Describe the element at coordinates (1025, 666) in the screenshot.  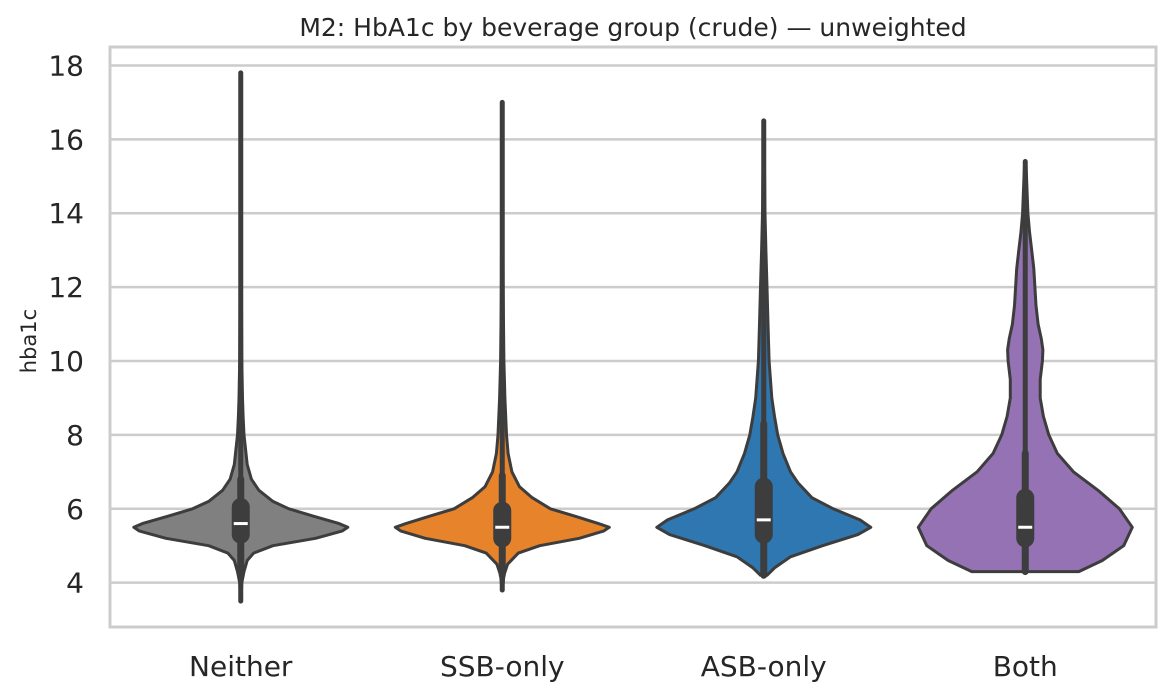
I see `x-tick-label-both: Both` at that location.